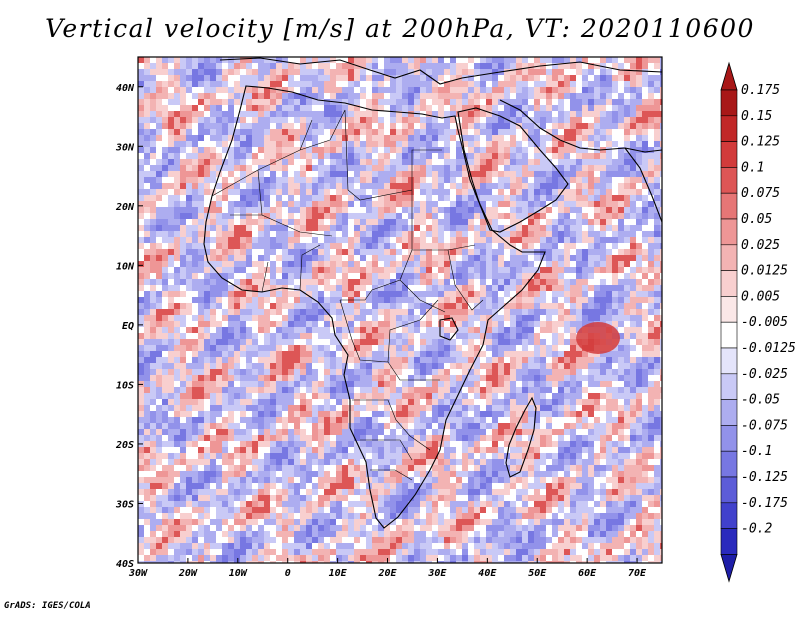 The image size is (800, 618). What do you see at coordinates (487, 573) in the screenshot?
I see `lon-label: 40E` at bounding box center [487, 573].